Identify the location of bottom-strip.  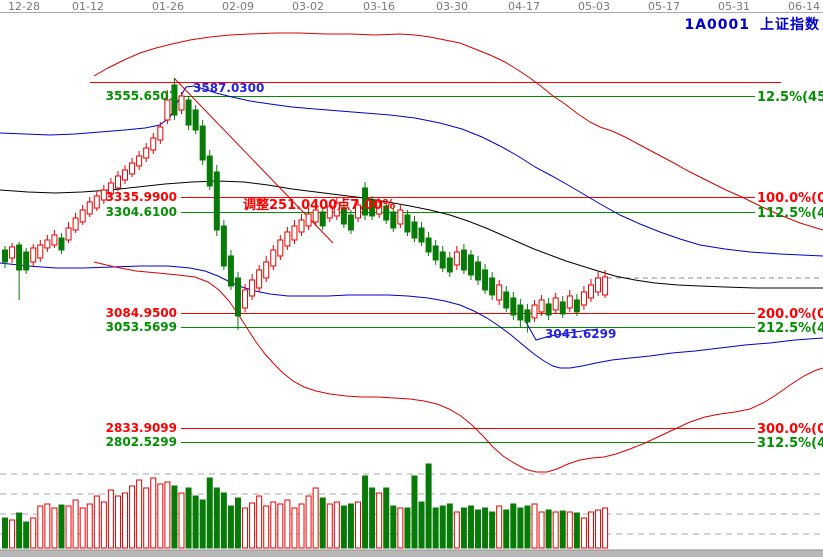
(411, 553).